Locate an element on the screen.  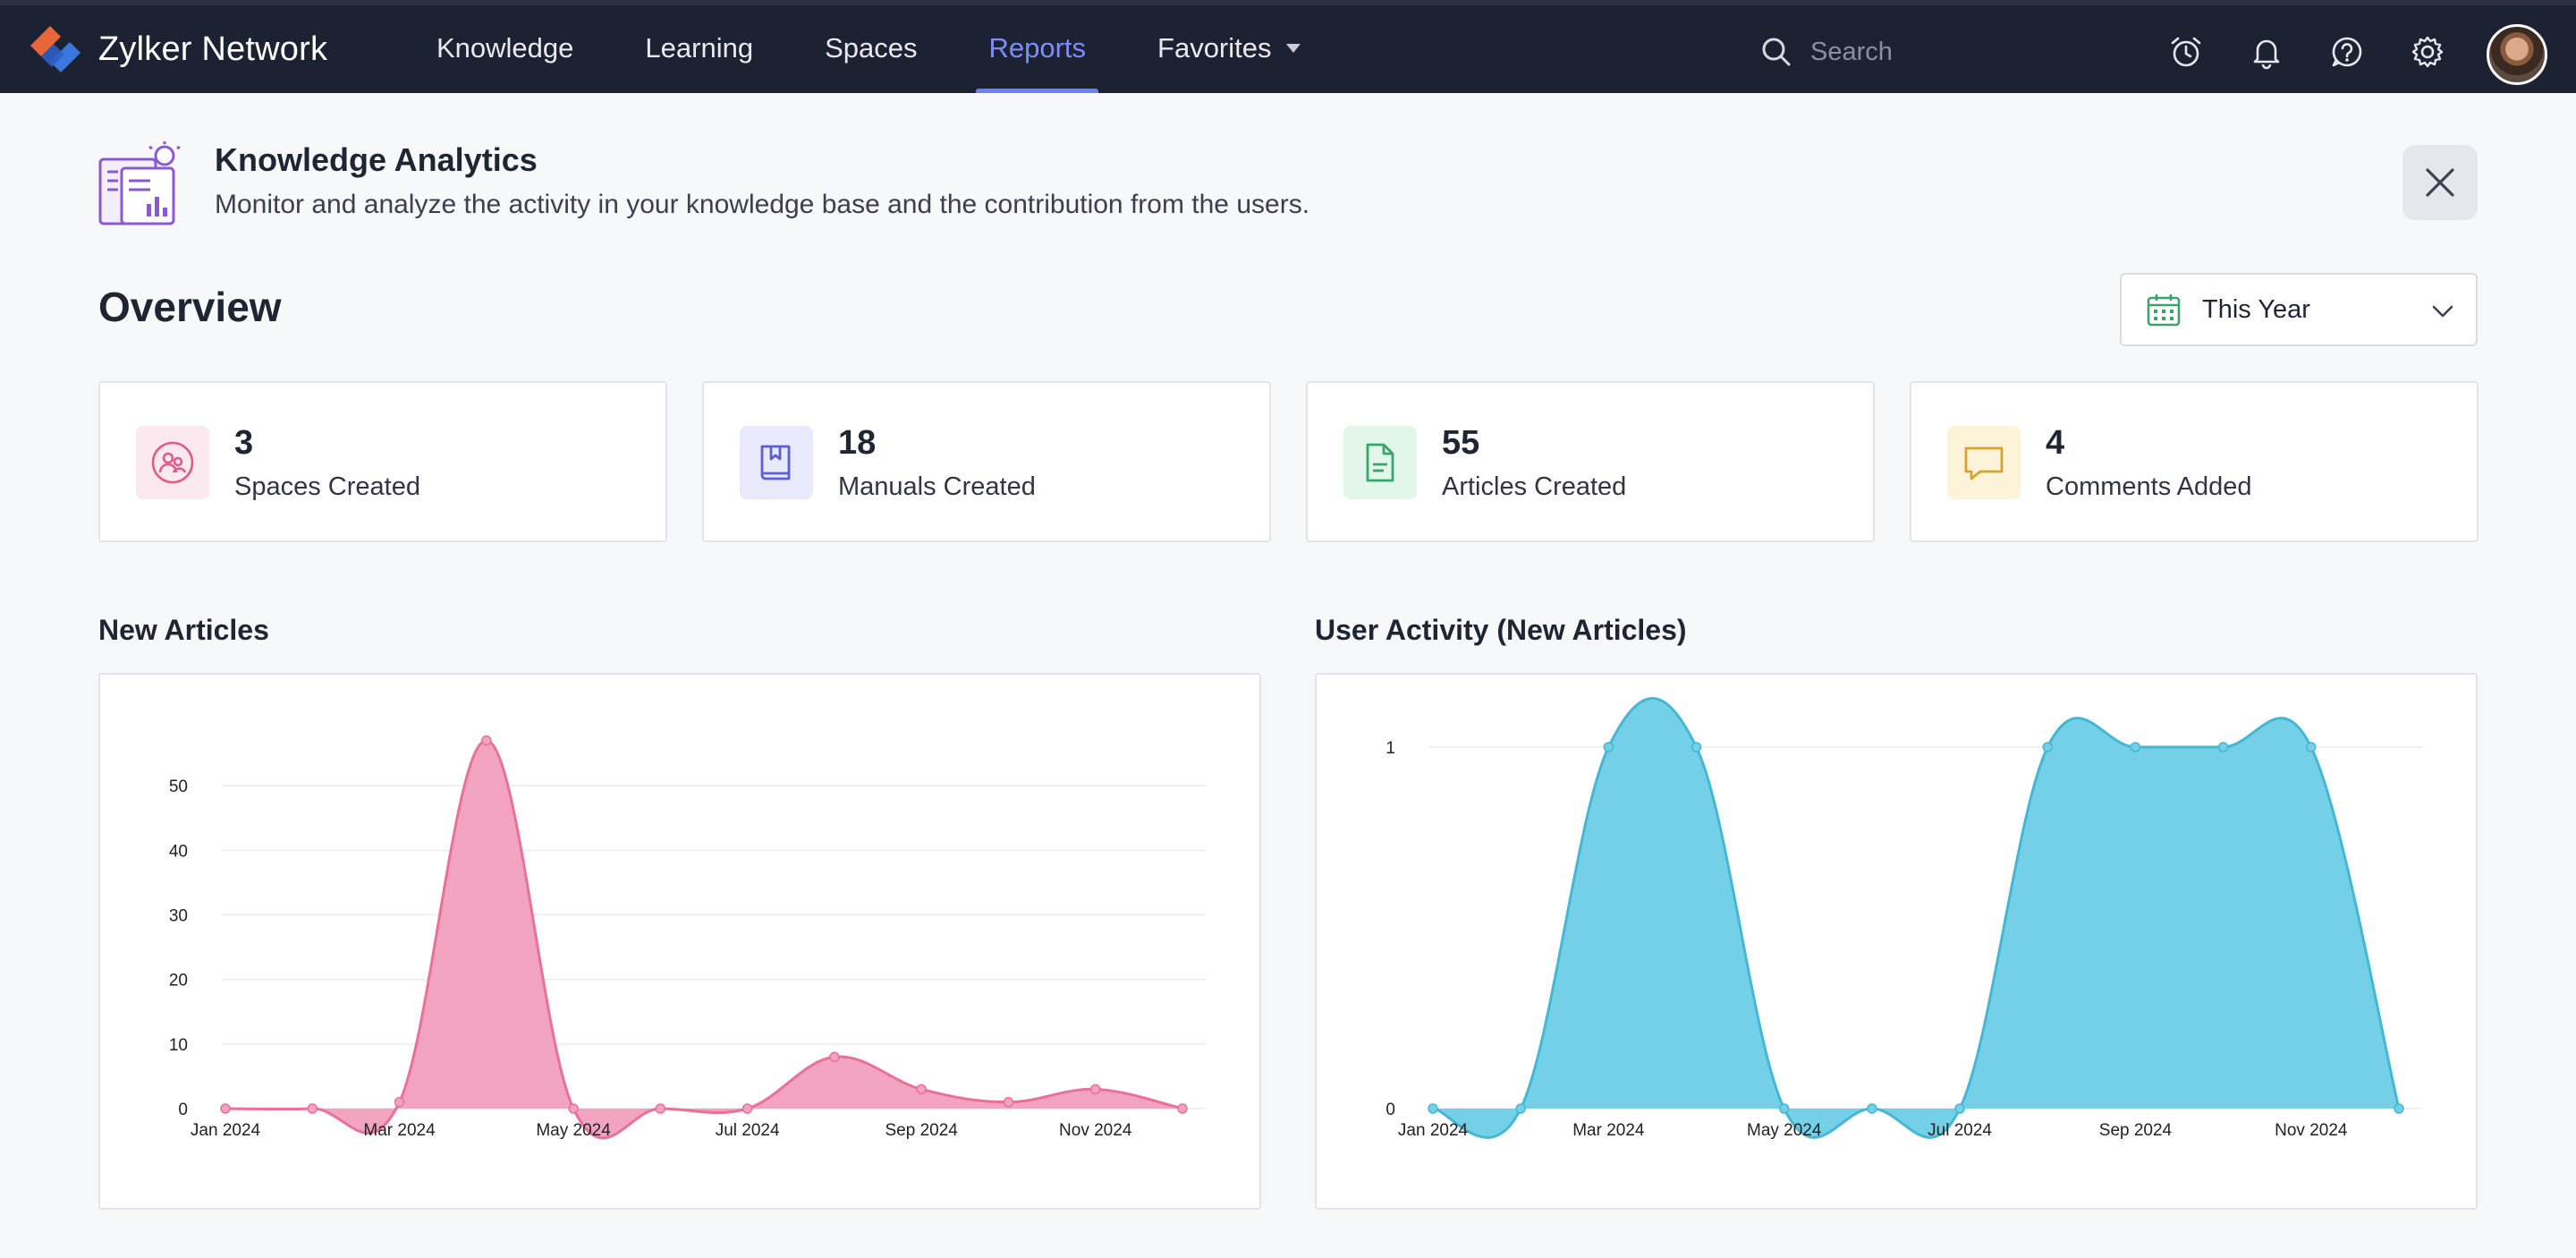
app-name: Zylker Network is located at coordinates (213, 49).